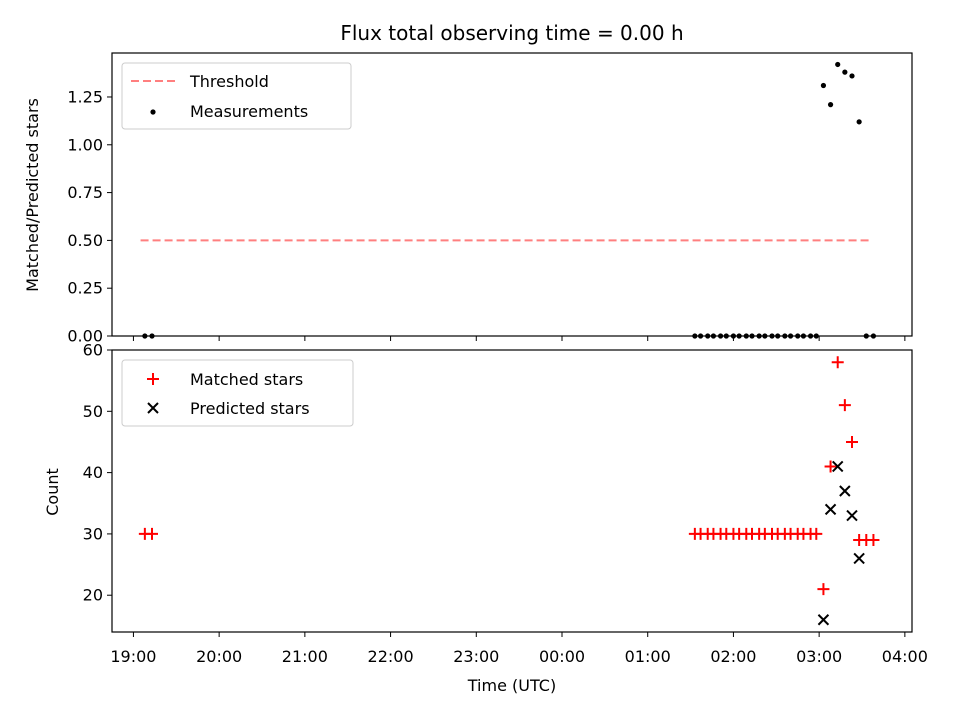 The image size is (960, 720). What do you see at coordinates (153, 379) in the screenshot?
I see `legend-matched-marker` at bounding box center [153, 379].